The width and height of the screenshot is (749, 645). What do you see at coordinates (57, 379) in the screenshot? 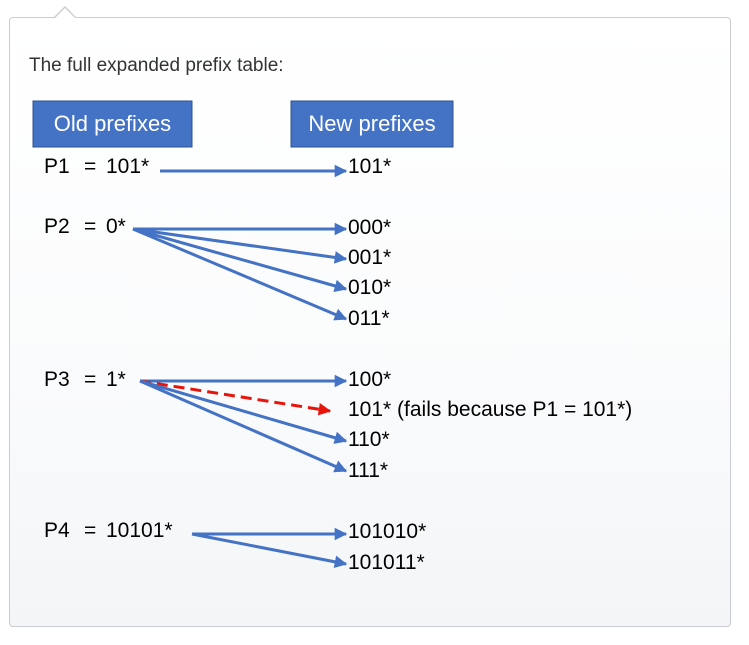
I see `old-prefix-name: P3` at bounding box center [57, 379].